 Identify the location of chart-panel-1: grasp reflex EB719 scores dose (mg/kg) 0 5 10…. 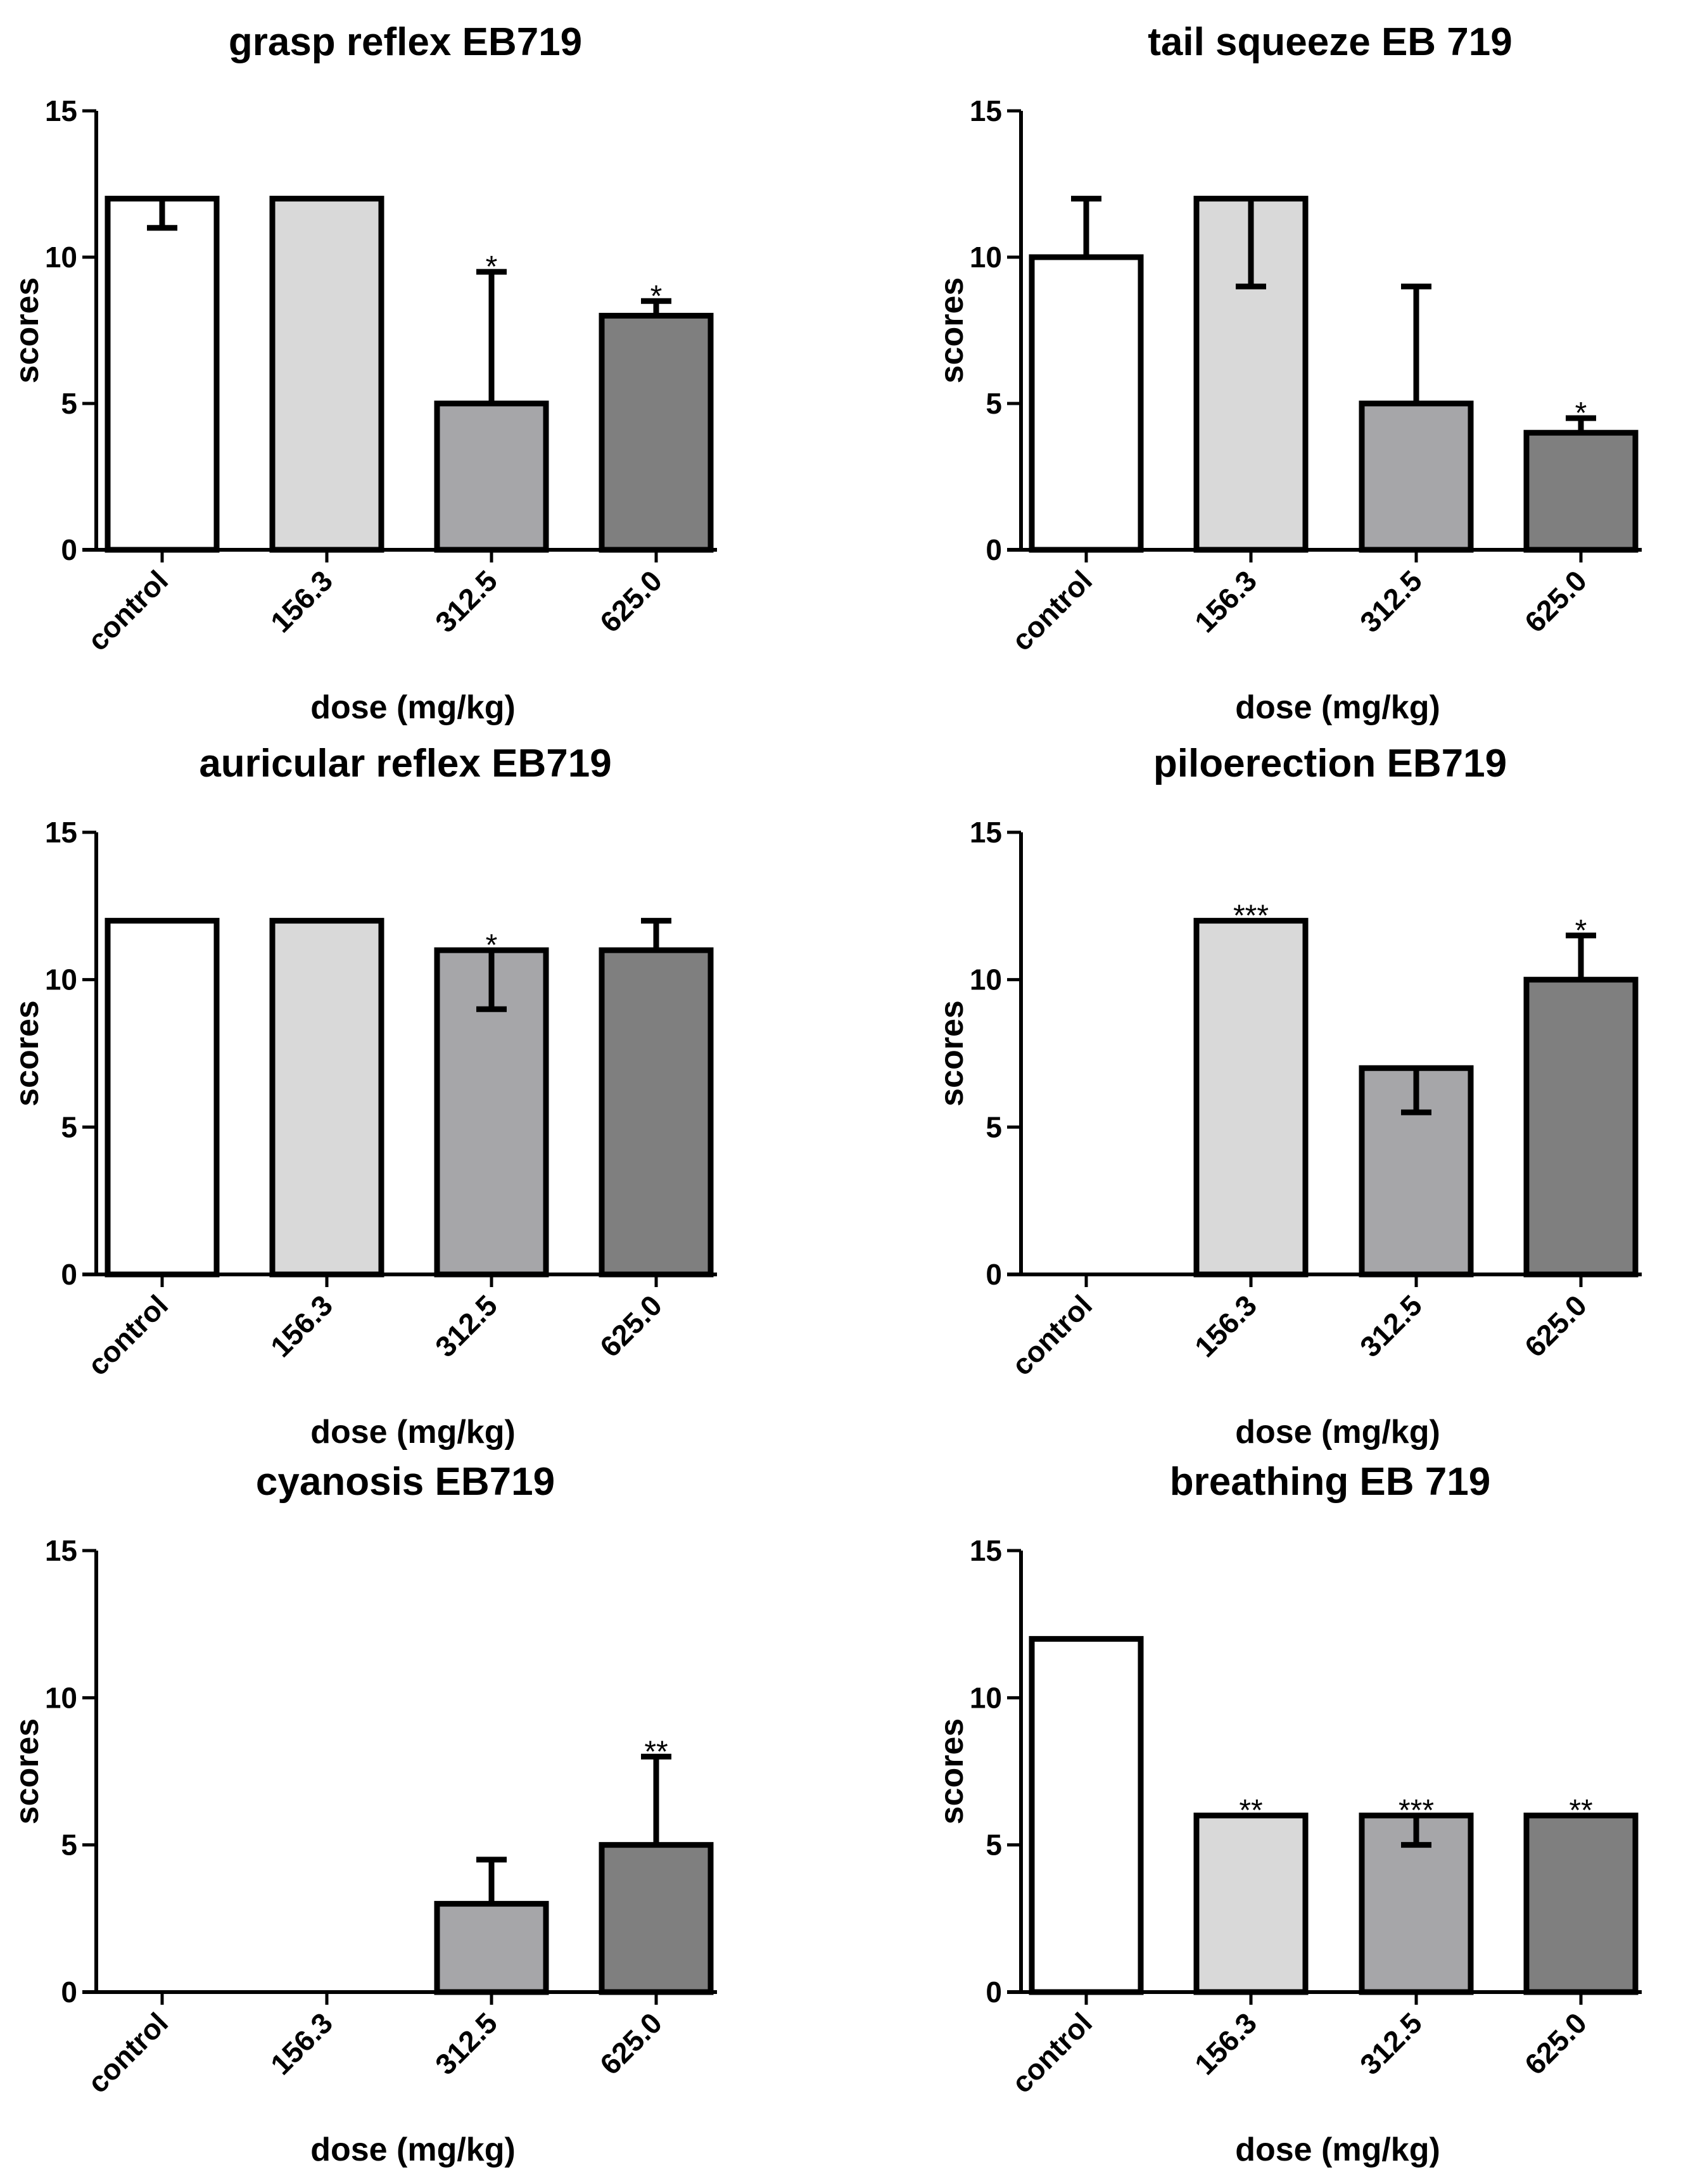
(363, 373).